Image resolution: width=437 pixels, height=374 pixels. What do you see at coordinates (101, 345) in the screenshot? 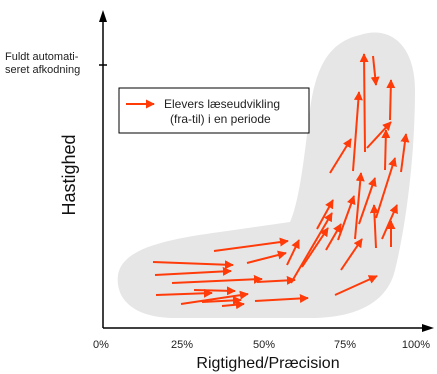
I see `x-tick-0: 0%` at bounding box center [101, 345].